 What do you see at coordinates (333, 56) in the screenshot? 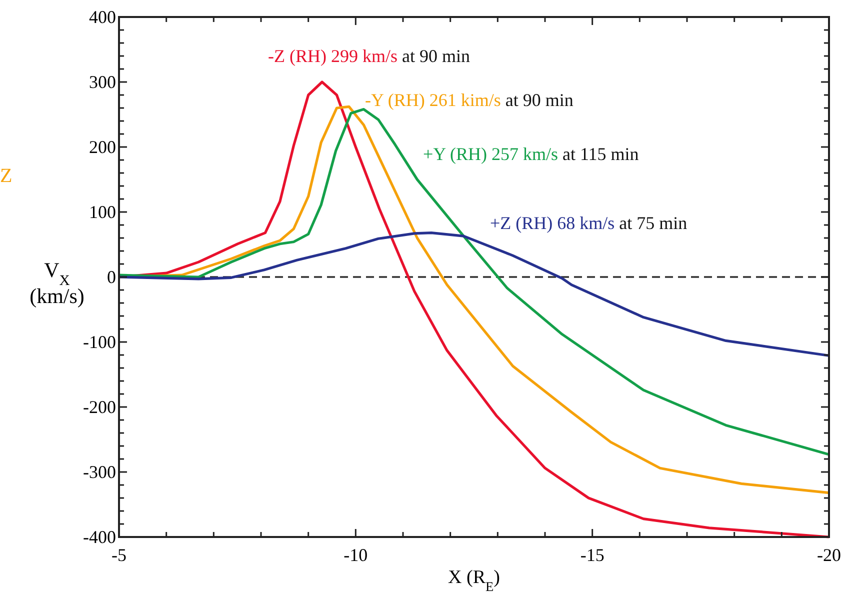
I see `series-label: -Z (RH) 299 km/s` at bounding box center [333, 56].